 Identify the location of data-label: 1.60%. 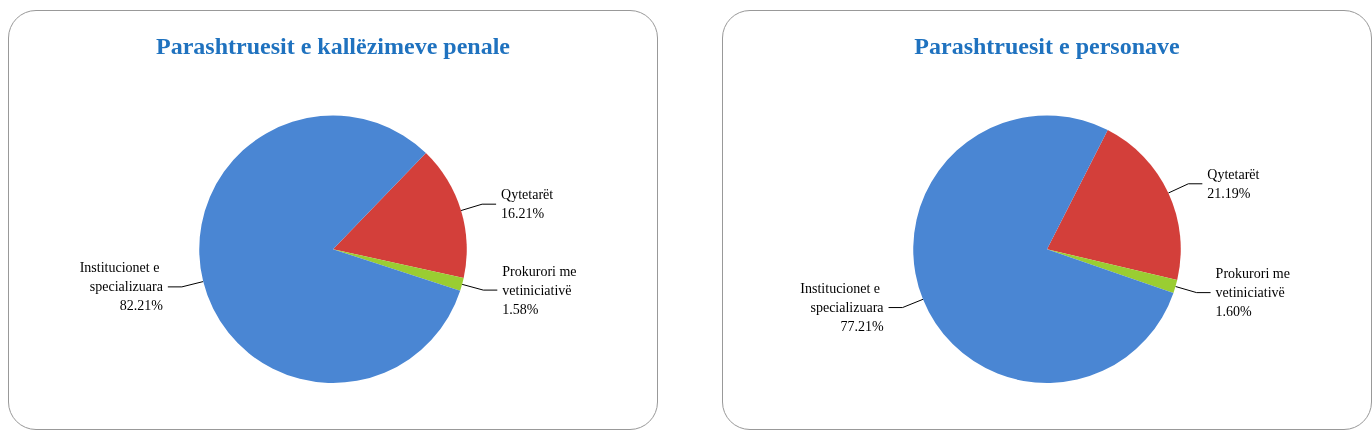
(1234, 312).